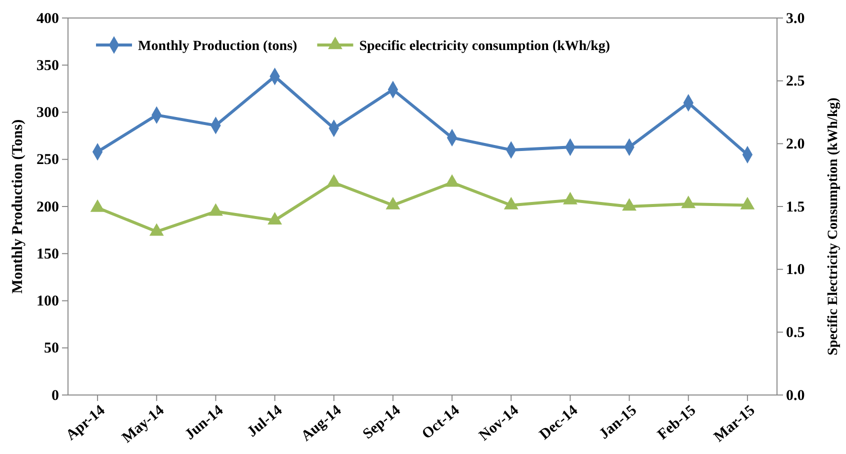 The image size is (846, 454). What do you see at coordinates (18, 206) in the screenshot?
I see `y-axis-title: Monthly Production (Tons)` at bounding box center [18, 206].